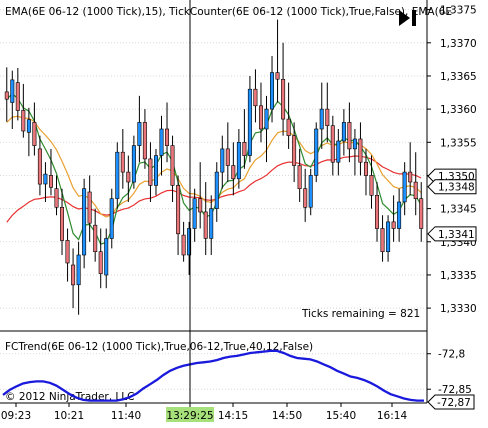 The image size is (488, 428). I want to click on time-tick-label: 14:15, so click(233, 416).